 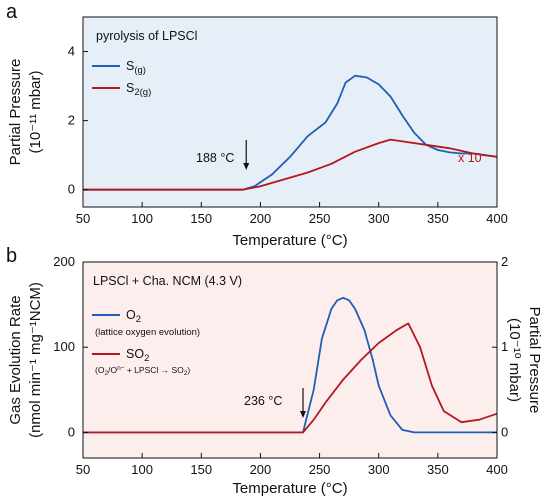 I want to click on panel-a-x-ticks: 50 100 150 200 250 300 350 400, so click(x=292, y=214).